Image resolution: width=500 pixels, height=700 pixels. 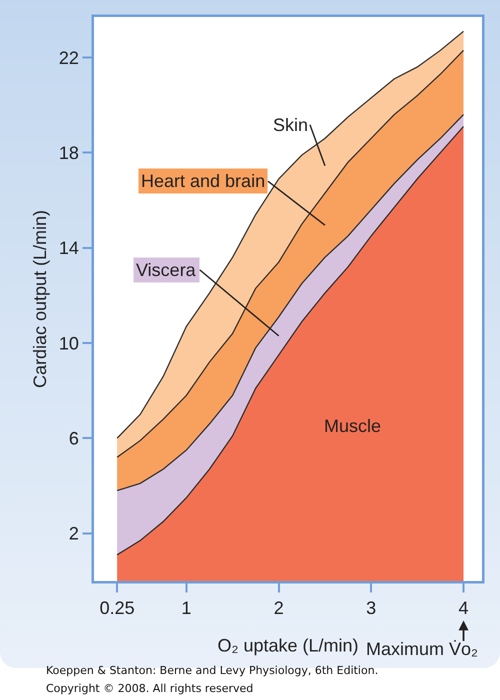 I want to click on text: Copyright © 2008. All rights reserved, so click(x=150, y=688).